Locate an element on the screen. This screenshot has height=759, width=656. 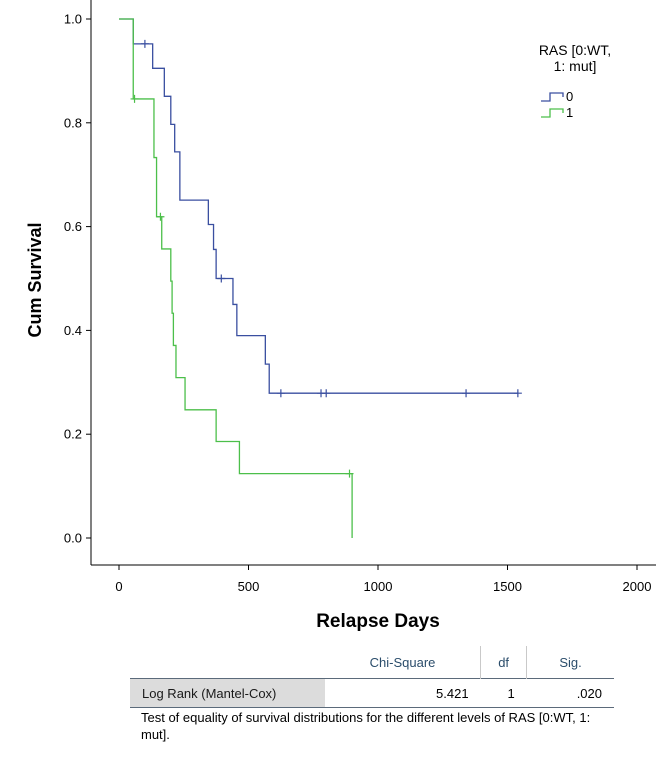
sig-value: .020 is located at coordinates (589, 693).